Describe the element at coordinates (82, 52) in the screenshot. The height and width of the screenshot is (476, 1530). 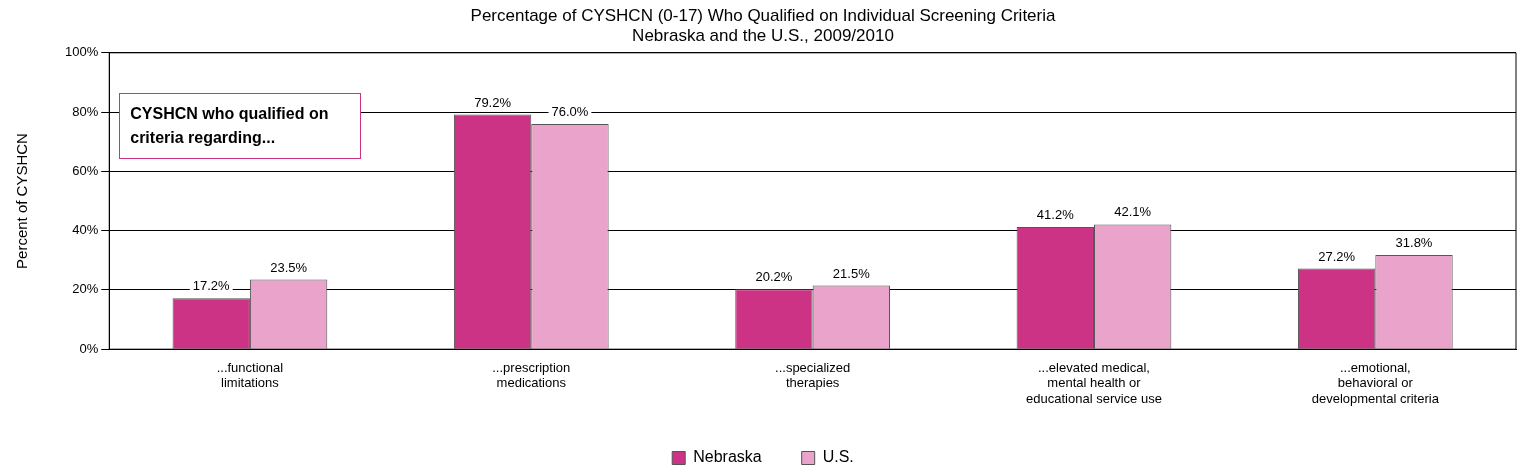
I see `y-tick-label: 100%` at that location.